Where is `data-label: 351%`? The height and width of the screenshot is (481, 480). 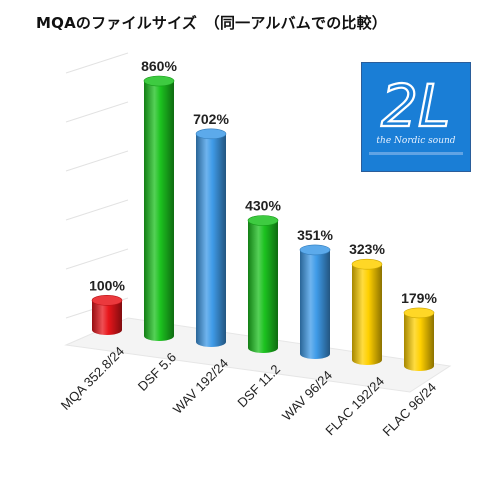 data-label: 351% is located at coordinates (315, 235).